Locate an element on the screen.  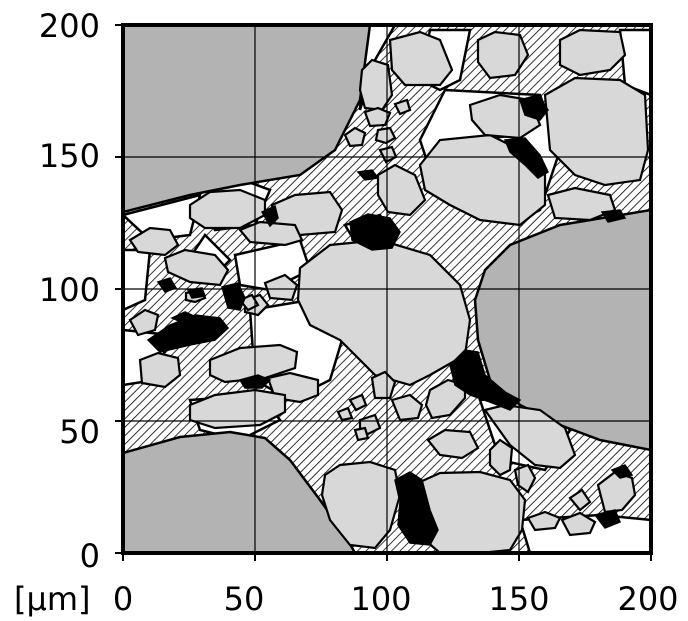
x-tick-labels: 0 50 100 150 200 is located at coordinates (396, 599).